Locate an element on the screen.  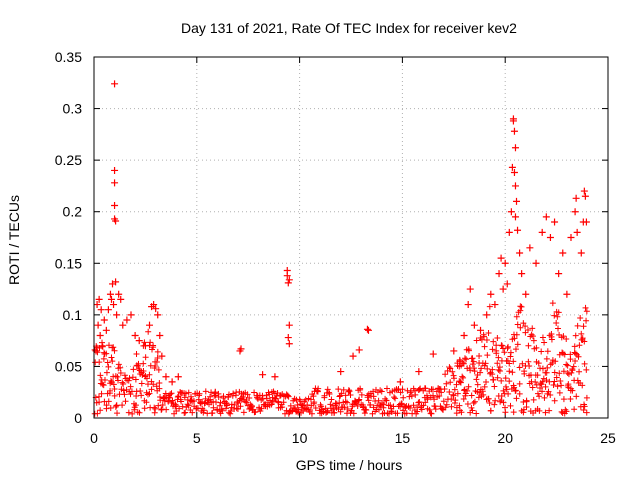
y-tick-label: 0.35 is located at coordinates (68, 57).